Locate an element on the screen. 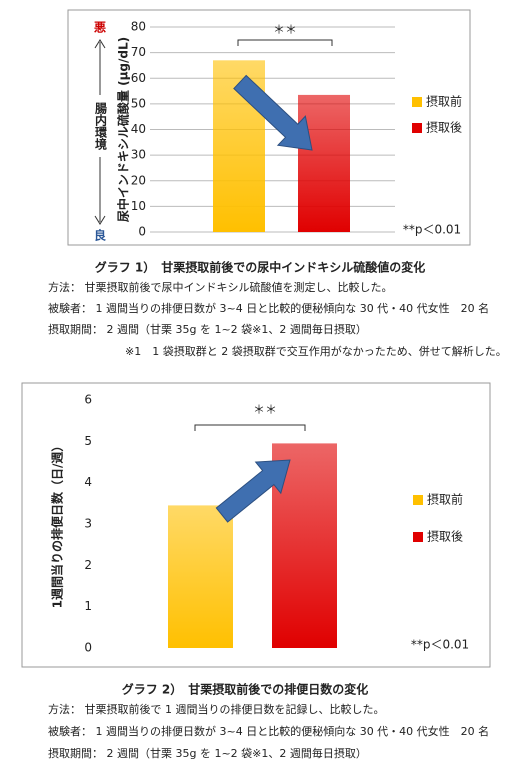 The width and height of the screenshot is (522, 775). scale-middle: 腸内環境 is located at coordinates (101, 126).